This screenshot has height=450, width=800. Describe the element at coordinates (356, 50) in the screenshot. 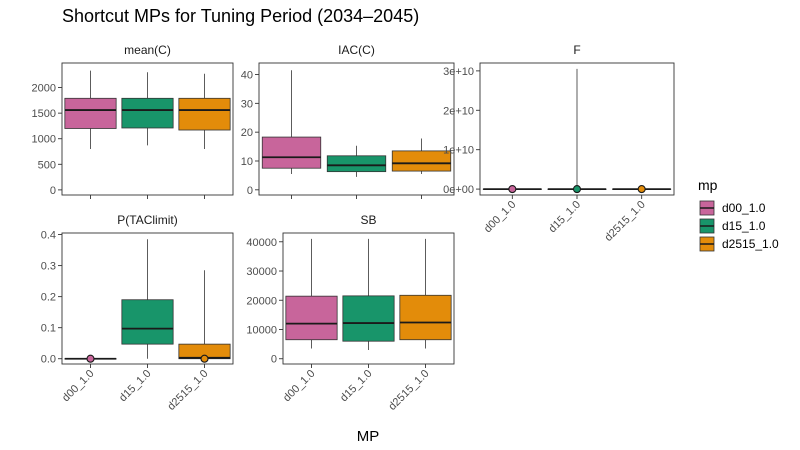

I see `panel-strip-label: IAC(C)` at that location.